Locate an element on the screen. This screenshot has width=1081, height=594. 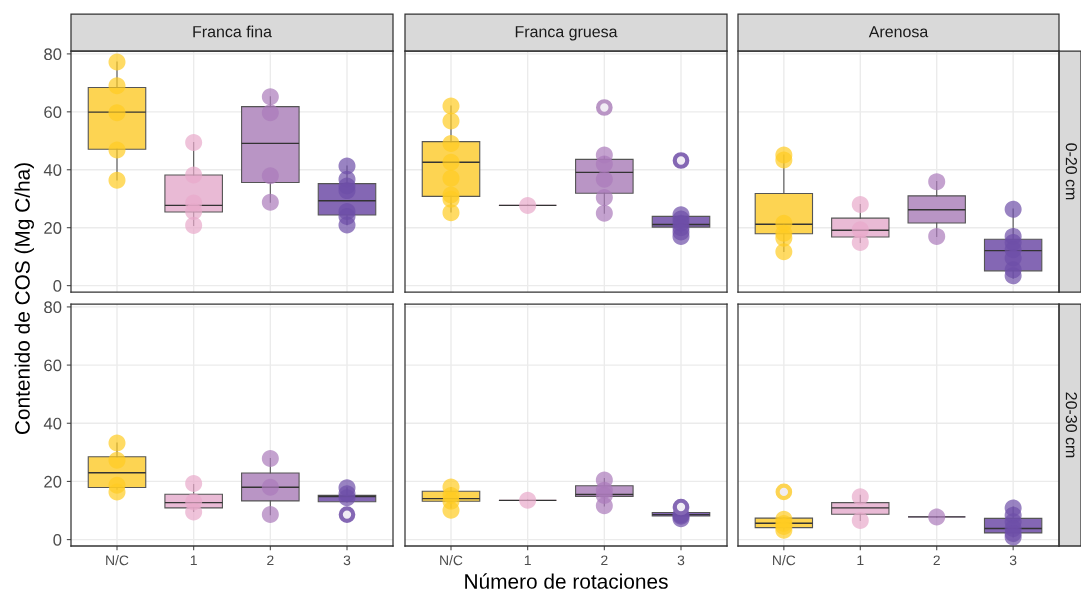
text: 20-30 cm is located at coordinates (1071, 425).